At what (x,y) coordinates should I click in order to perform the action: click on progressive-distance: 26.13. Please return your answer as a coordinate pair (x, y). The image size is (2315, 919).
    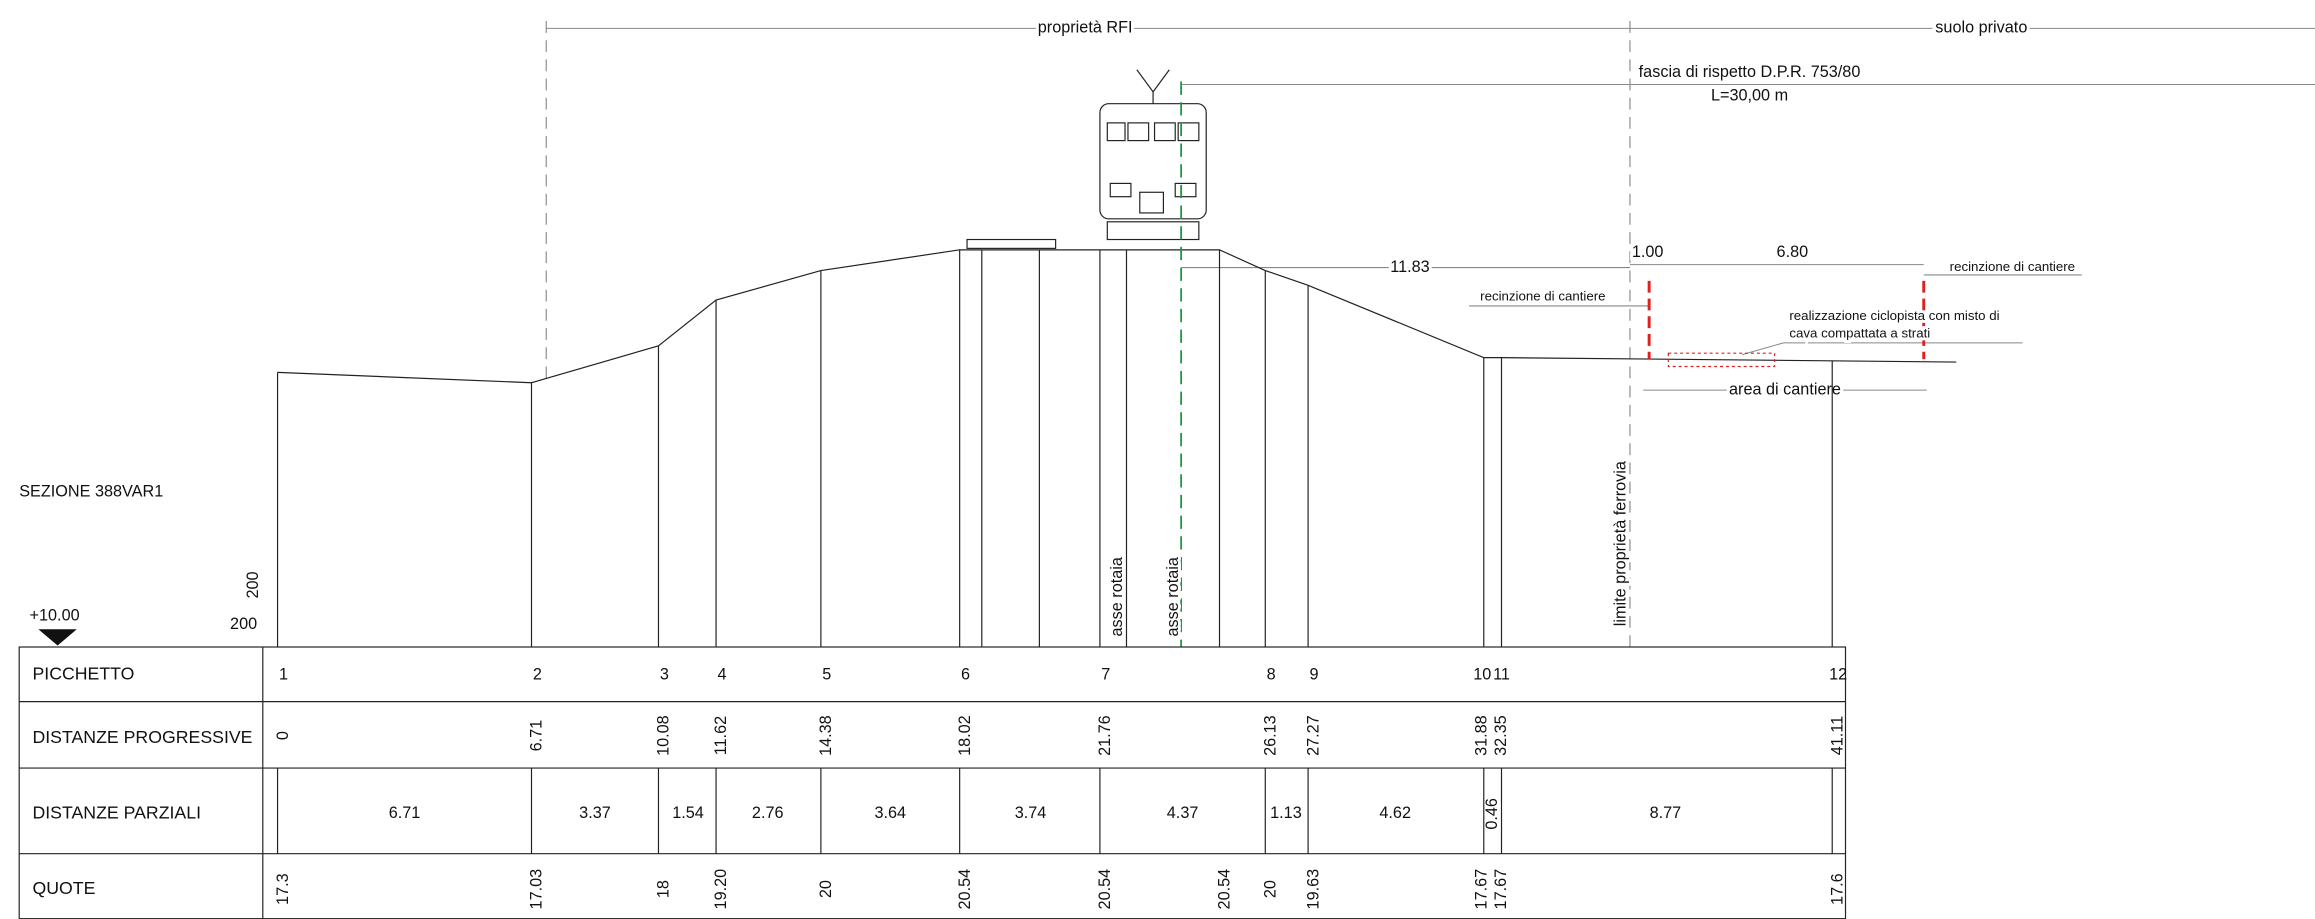
    Looking at the image, I should click on (1270, 735).